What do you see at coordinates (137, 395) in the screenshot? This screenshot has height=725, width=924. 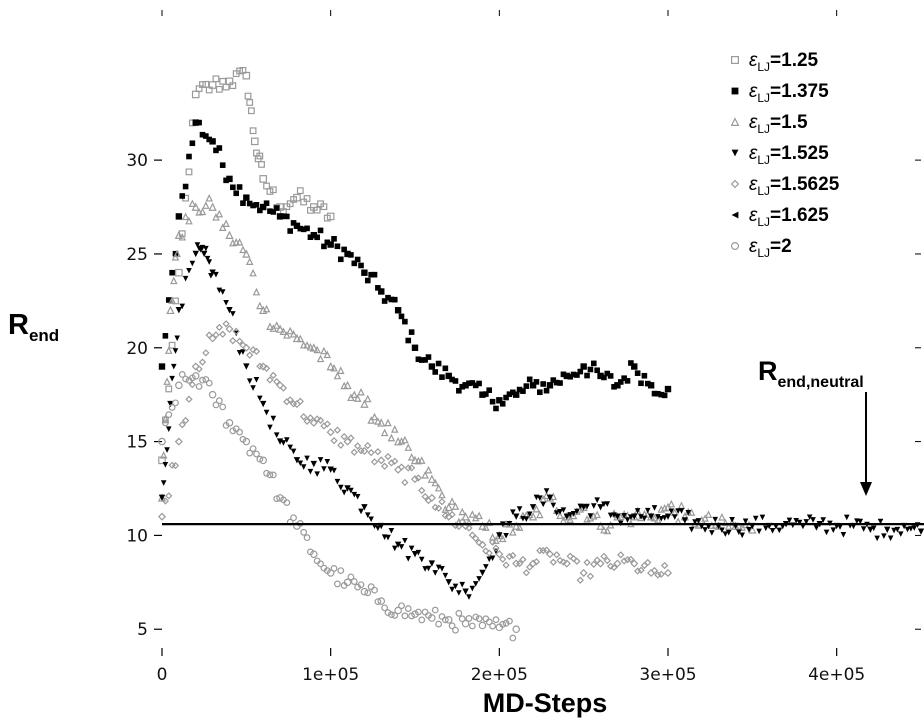 I see `y-tick-labels: 5 10 15 20 25 30` at bounding box center [137, 395].